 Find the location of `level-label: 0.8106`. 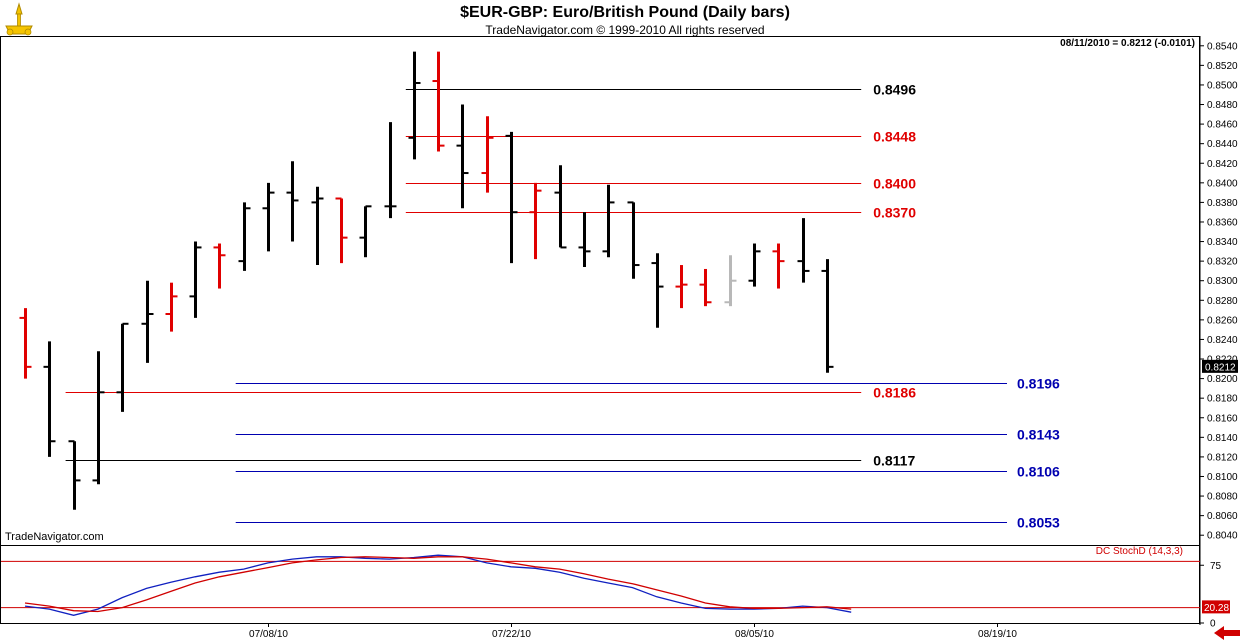

level-label: 0.8106 is located at coordinates (1038, 472).